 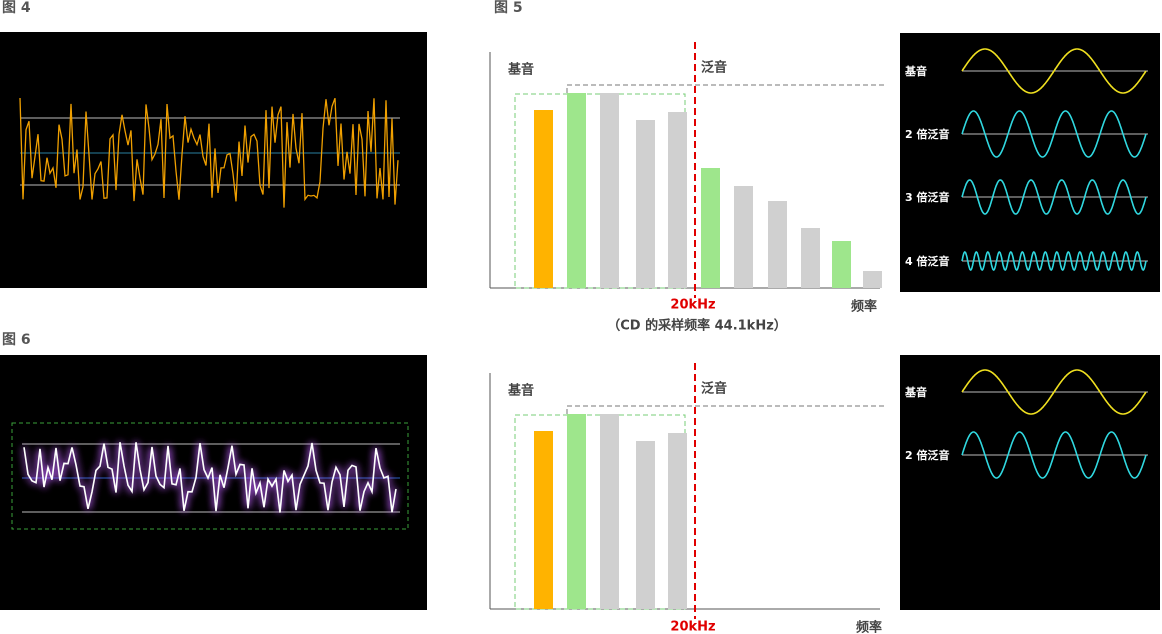 I want to click on figure-label: 图 5, so click(x=508, y=8).